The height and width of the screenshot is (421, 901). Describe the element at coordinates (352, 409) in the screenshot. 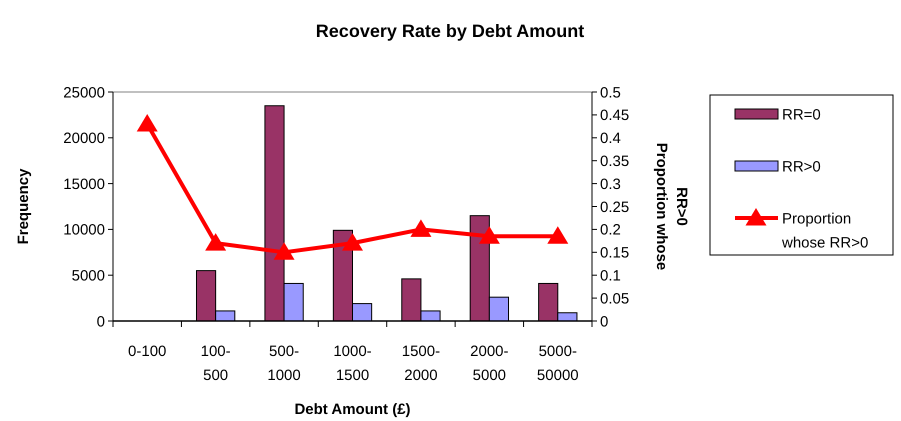

I see `x-axis-title: Debt Amount (£)` at that location.